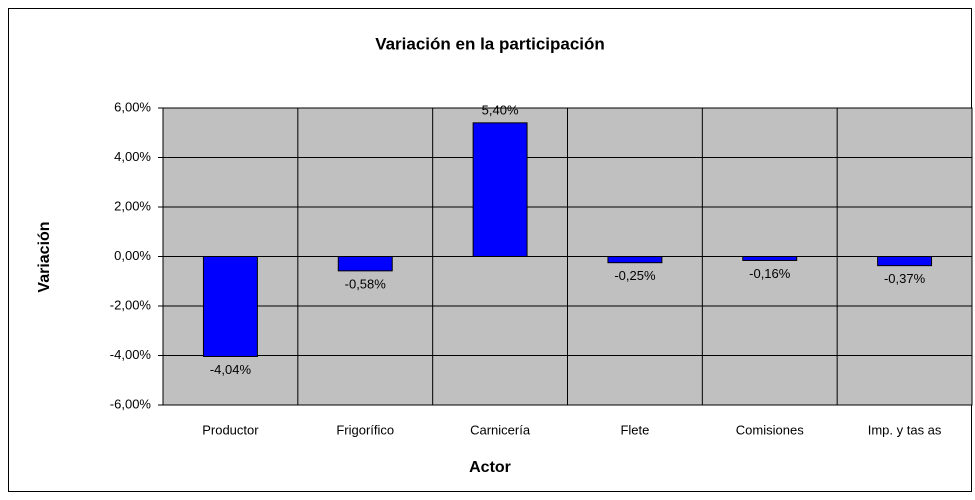  I want to click on x-tick-label: Imp. y tas as, so click(905, 429).